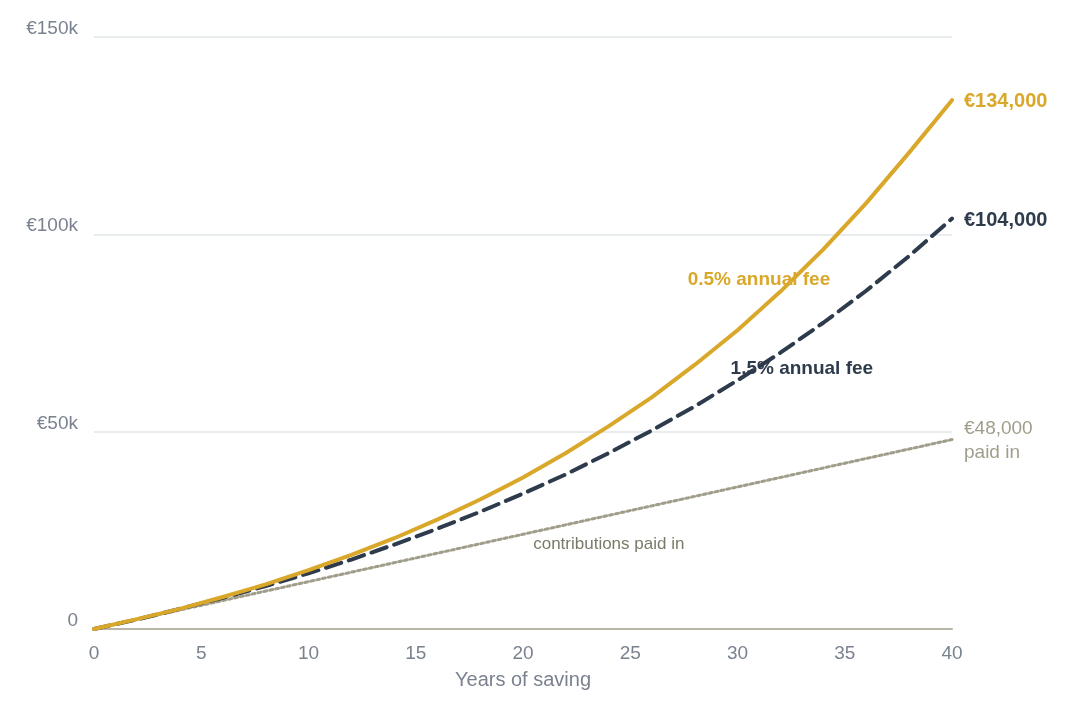  I want to click on data-label: €134,000, so click(1006, 100).